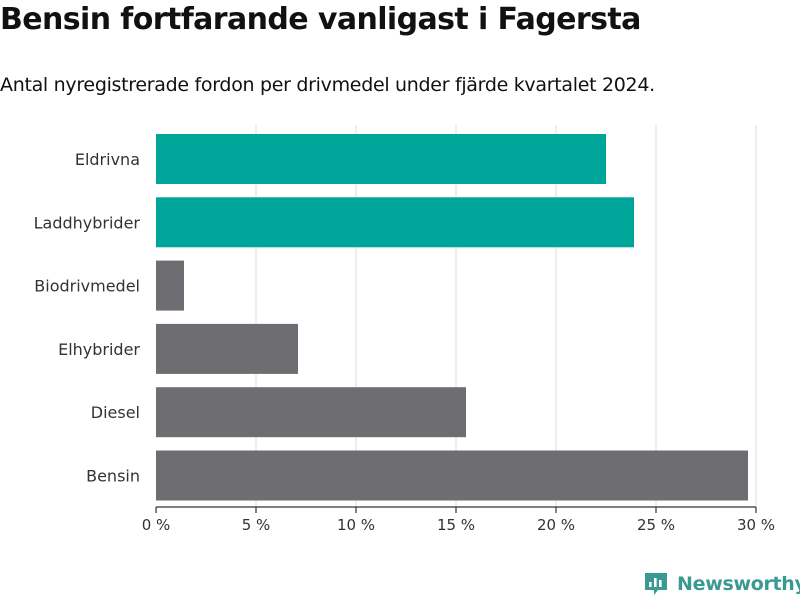 This screenshot has width=800, height=600. What do you see at coordinates (170, 285) in the screenshot?
I see `bar-biodrivmedel` at bounding box center [170, 285].